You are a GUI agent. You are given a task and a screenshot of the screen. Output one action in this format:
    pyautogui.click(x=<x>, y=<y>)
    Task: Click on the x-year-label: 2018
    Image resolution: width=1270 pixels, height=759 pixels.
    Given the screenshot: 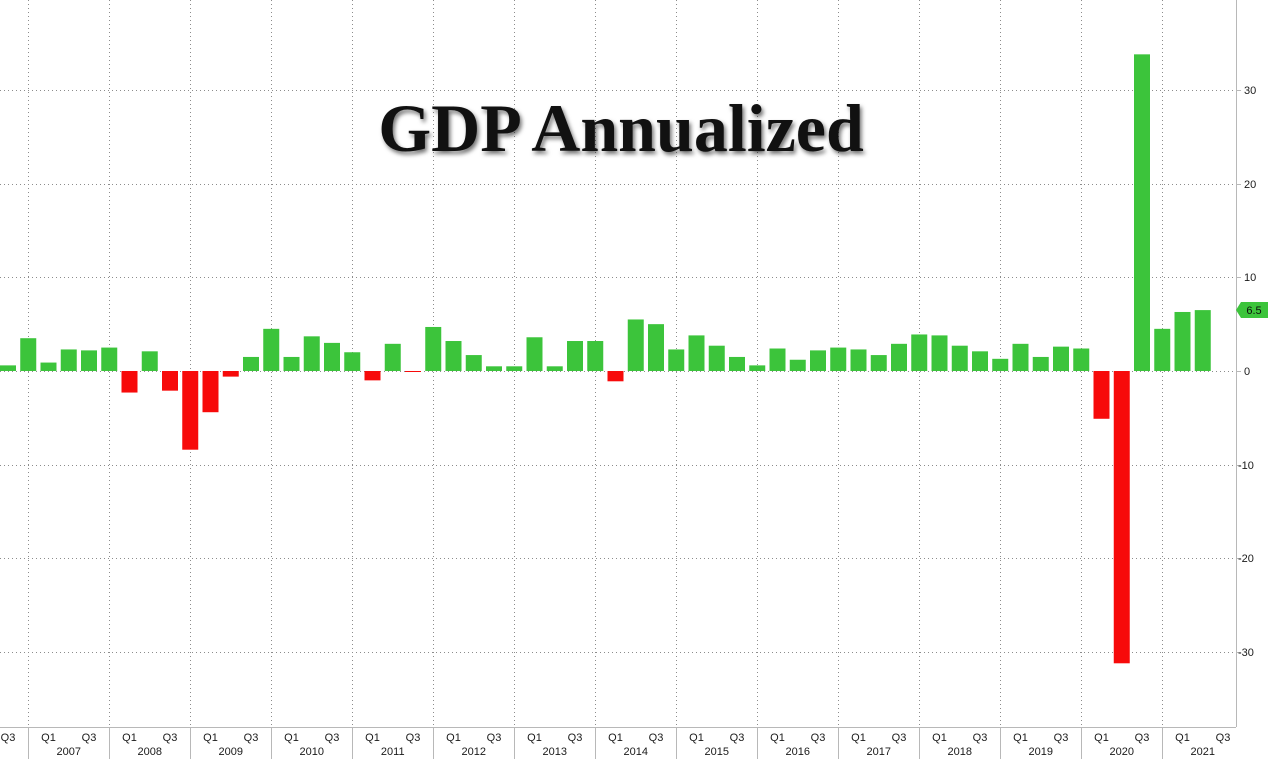 What is the action you would take?
    pyautogui.click(x=960, y=752)
    